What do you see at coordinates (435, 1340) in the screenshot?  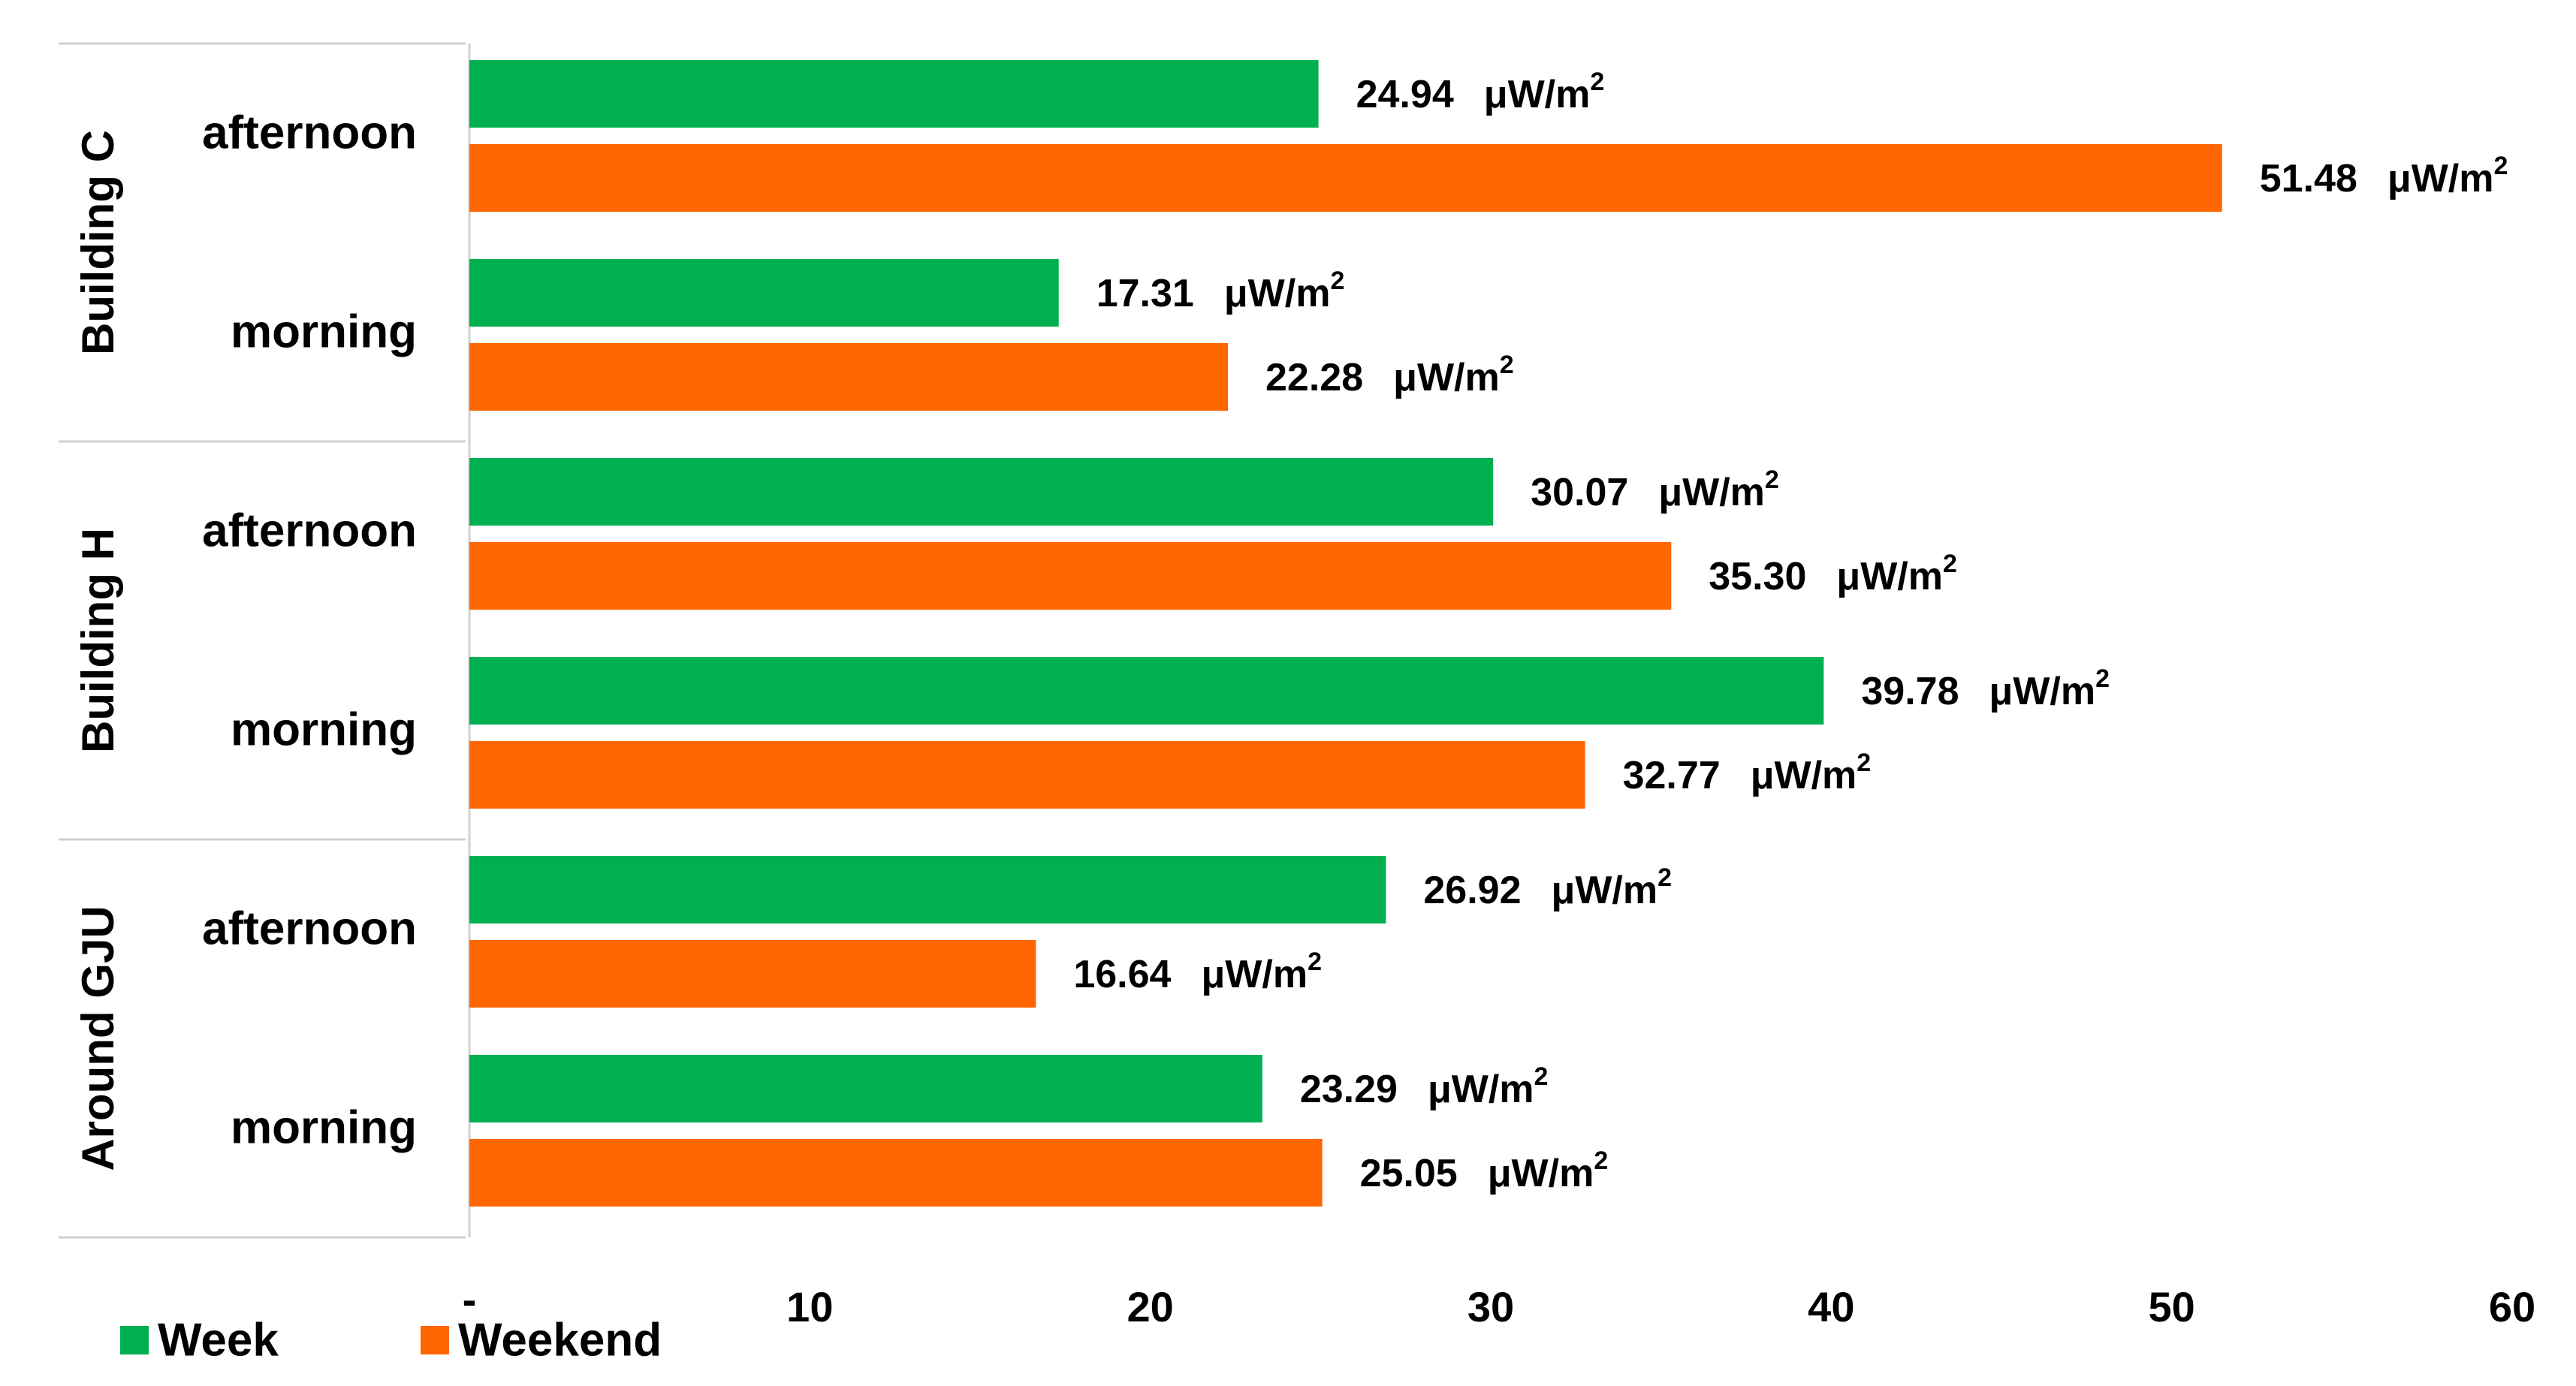 I see `legend-swatch-weekend` at bounding box center [435, 1340].